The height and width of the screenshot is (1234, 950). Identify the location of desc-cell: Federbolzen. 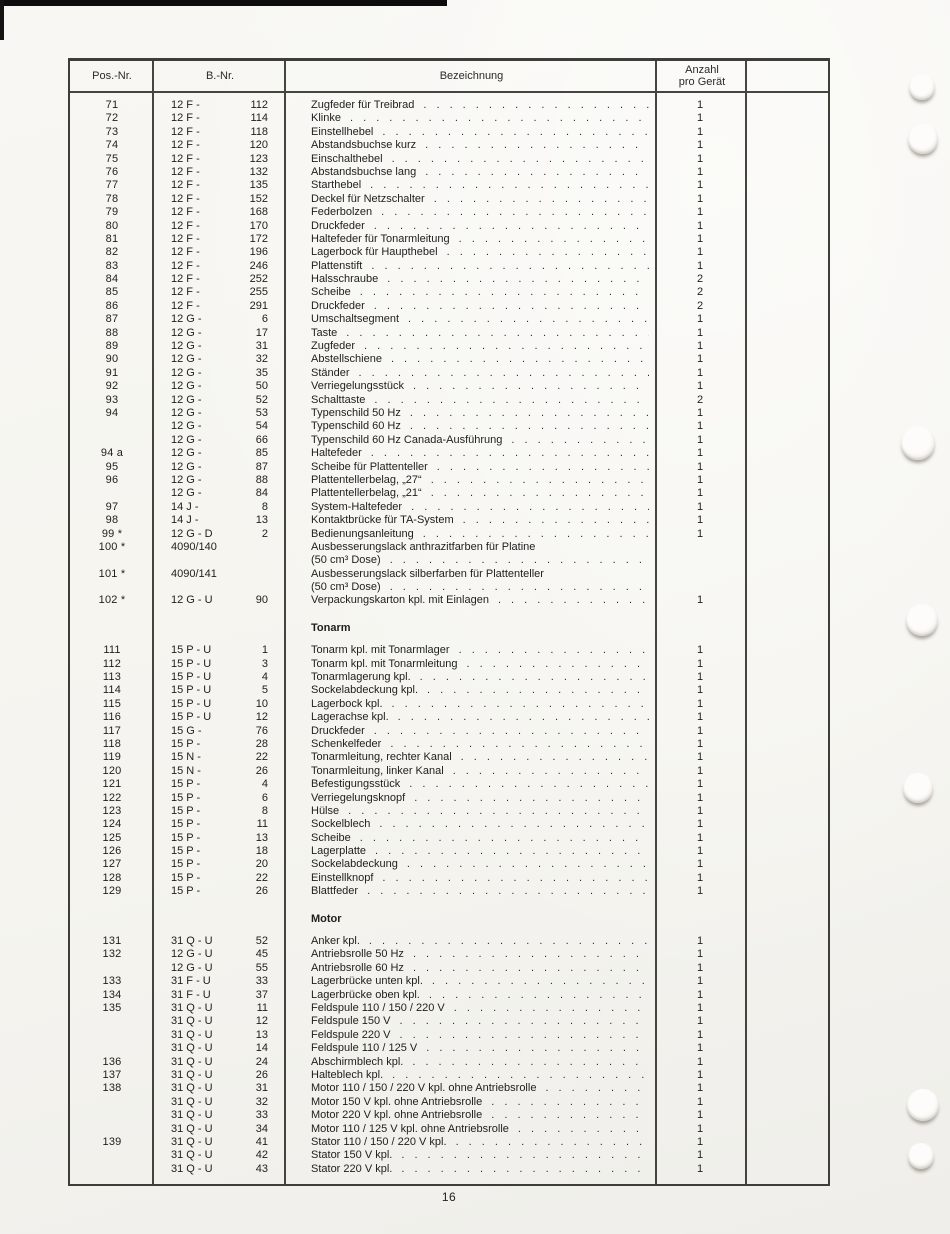
(469, 212).